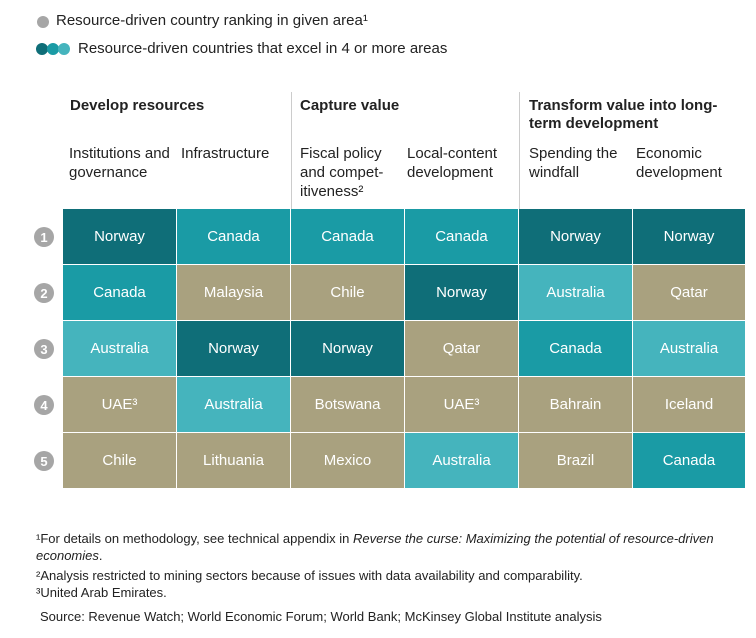 Image resolution: width=756 pixels, height=638 pixels. Describe the element at coordinates (44, 405) in the screenshot. I see `rank-badge: 4` at that location.